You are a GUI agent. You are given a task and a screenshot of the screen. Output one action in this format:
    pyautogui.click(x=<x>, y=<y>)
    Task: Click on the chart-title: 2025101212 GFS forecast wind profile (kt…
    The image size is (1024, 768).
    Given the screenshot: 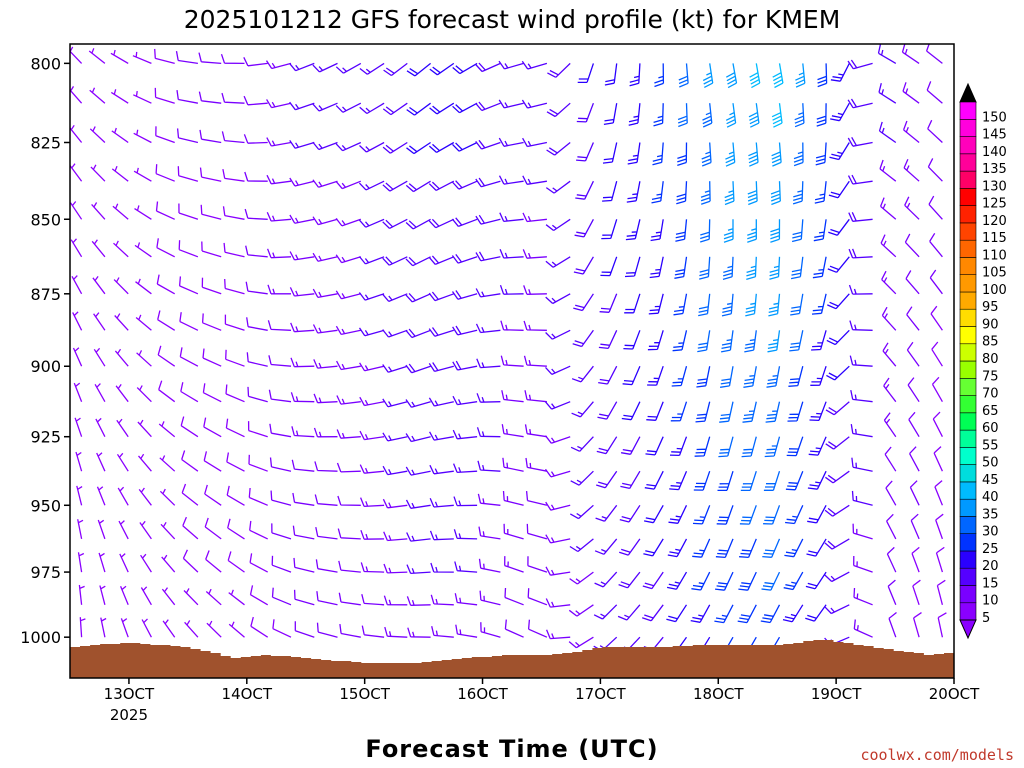 What is the action you would take?
    pyautogui.click(x=512, y=19)
    